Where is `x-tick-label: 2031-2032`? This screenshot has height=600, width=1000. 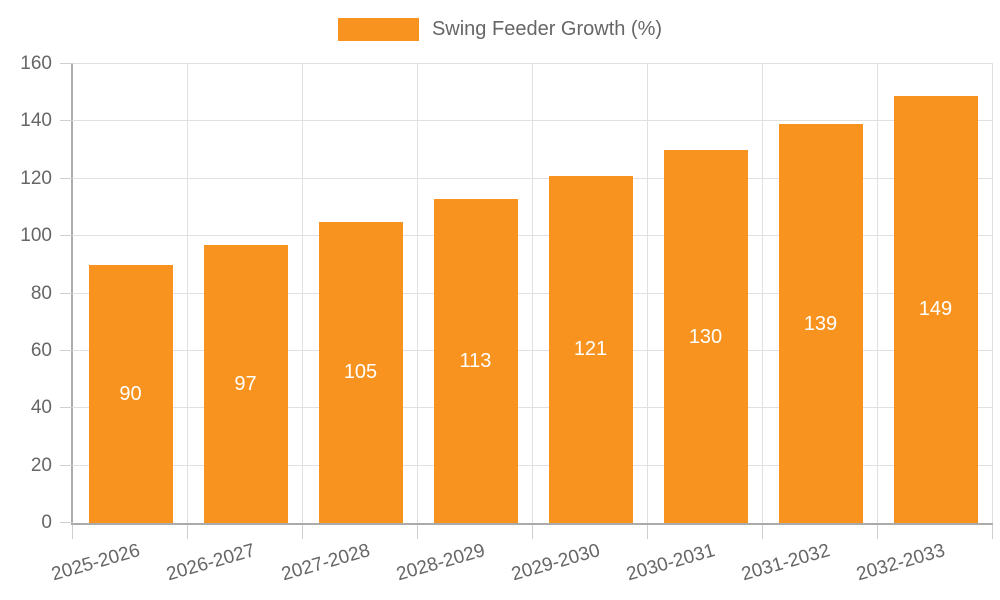 x-tick-label: 2031-2032 is located at coordinates (785, 563).